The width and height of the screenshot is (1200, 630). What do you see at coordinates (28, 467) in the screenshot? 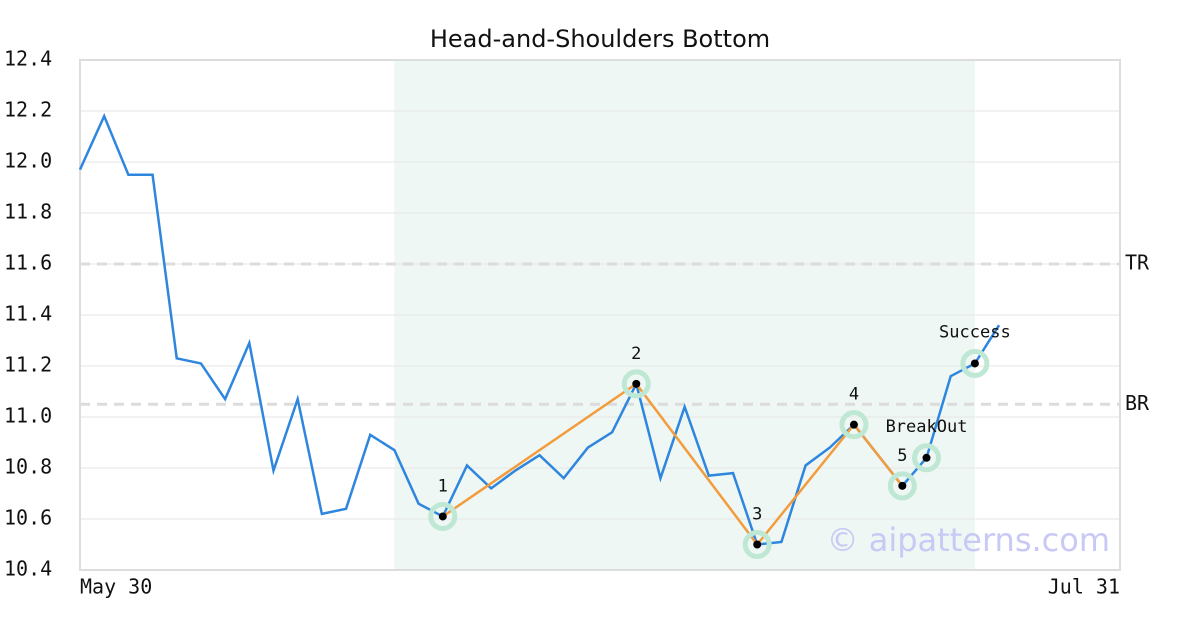
I see `y-tick-label: 10.8` at bounding box center [28, 467].